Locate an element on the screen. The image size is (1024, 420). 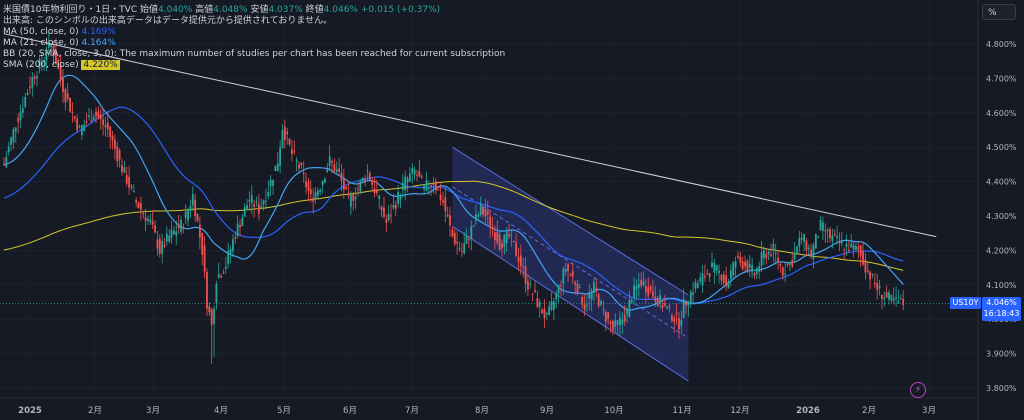
low-value: 4.037% is located at coordinates (285, 10).